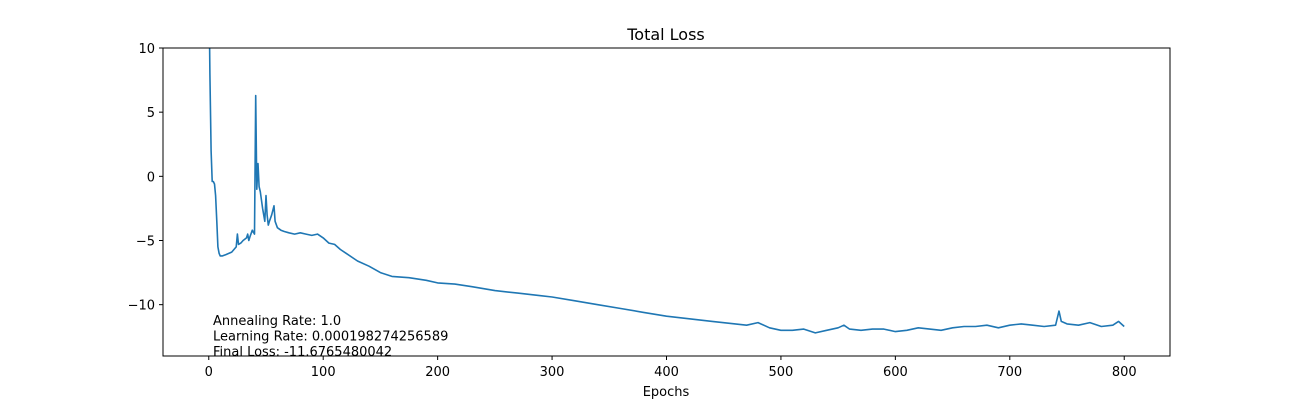  I want to click on y-tick-label: −5, so click(145, 242).